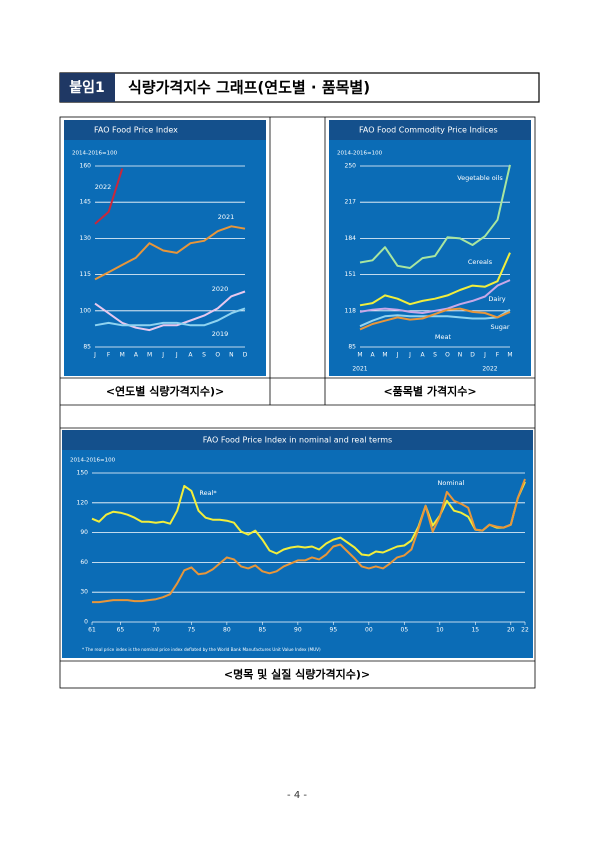 The width and height of the screenshot is (595, 845). I want to click on y-tick-label: 30, so click(84, 592).